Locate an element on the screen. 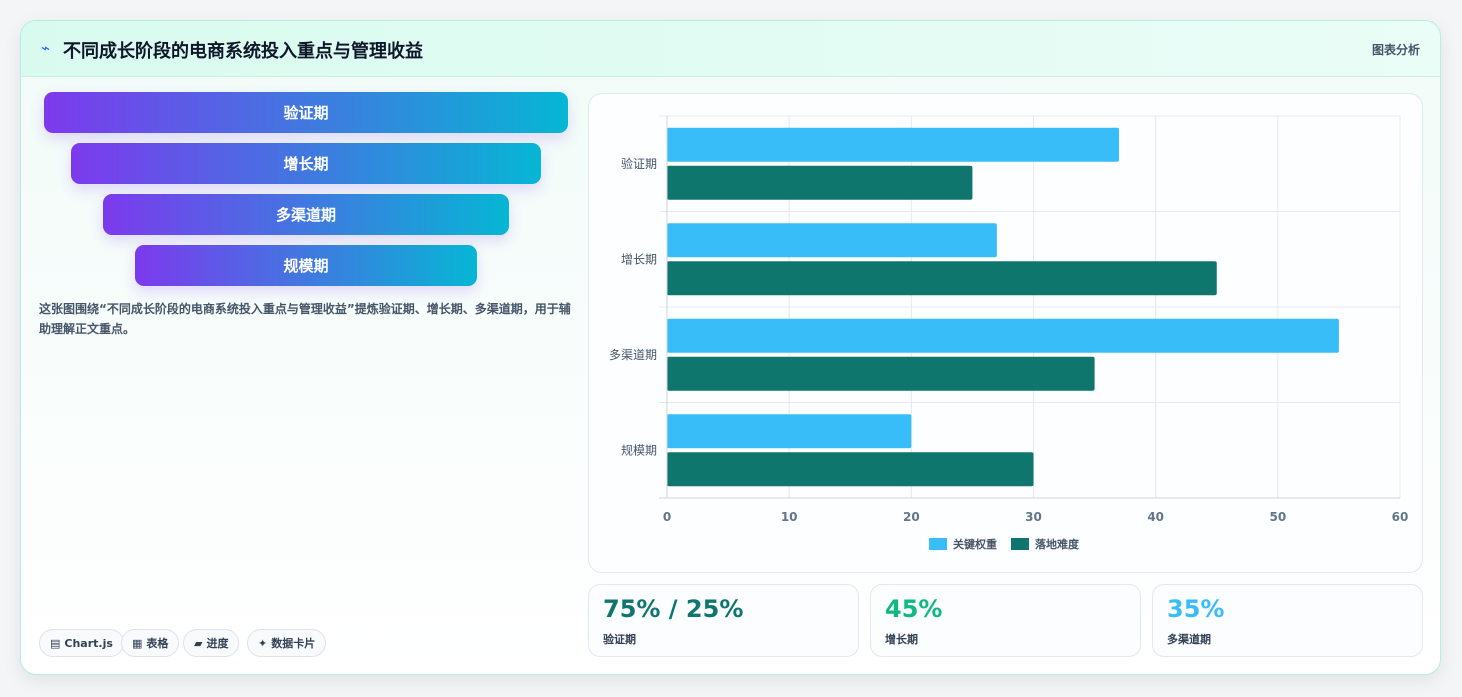 The width and height of the screenshot is (1462, 697). x-tick-label: 60 is located at coordinates (1400, 517).